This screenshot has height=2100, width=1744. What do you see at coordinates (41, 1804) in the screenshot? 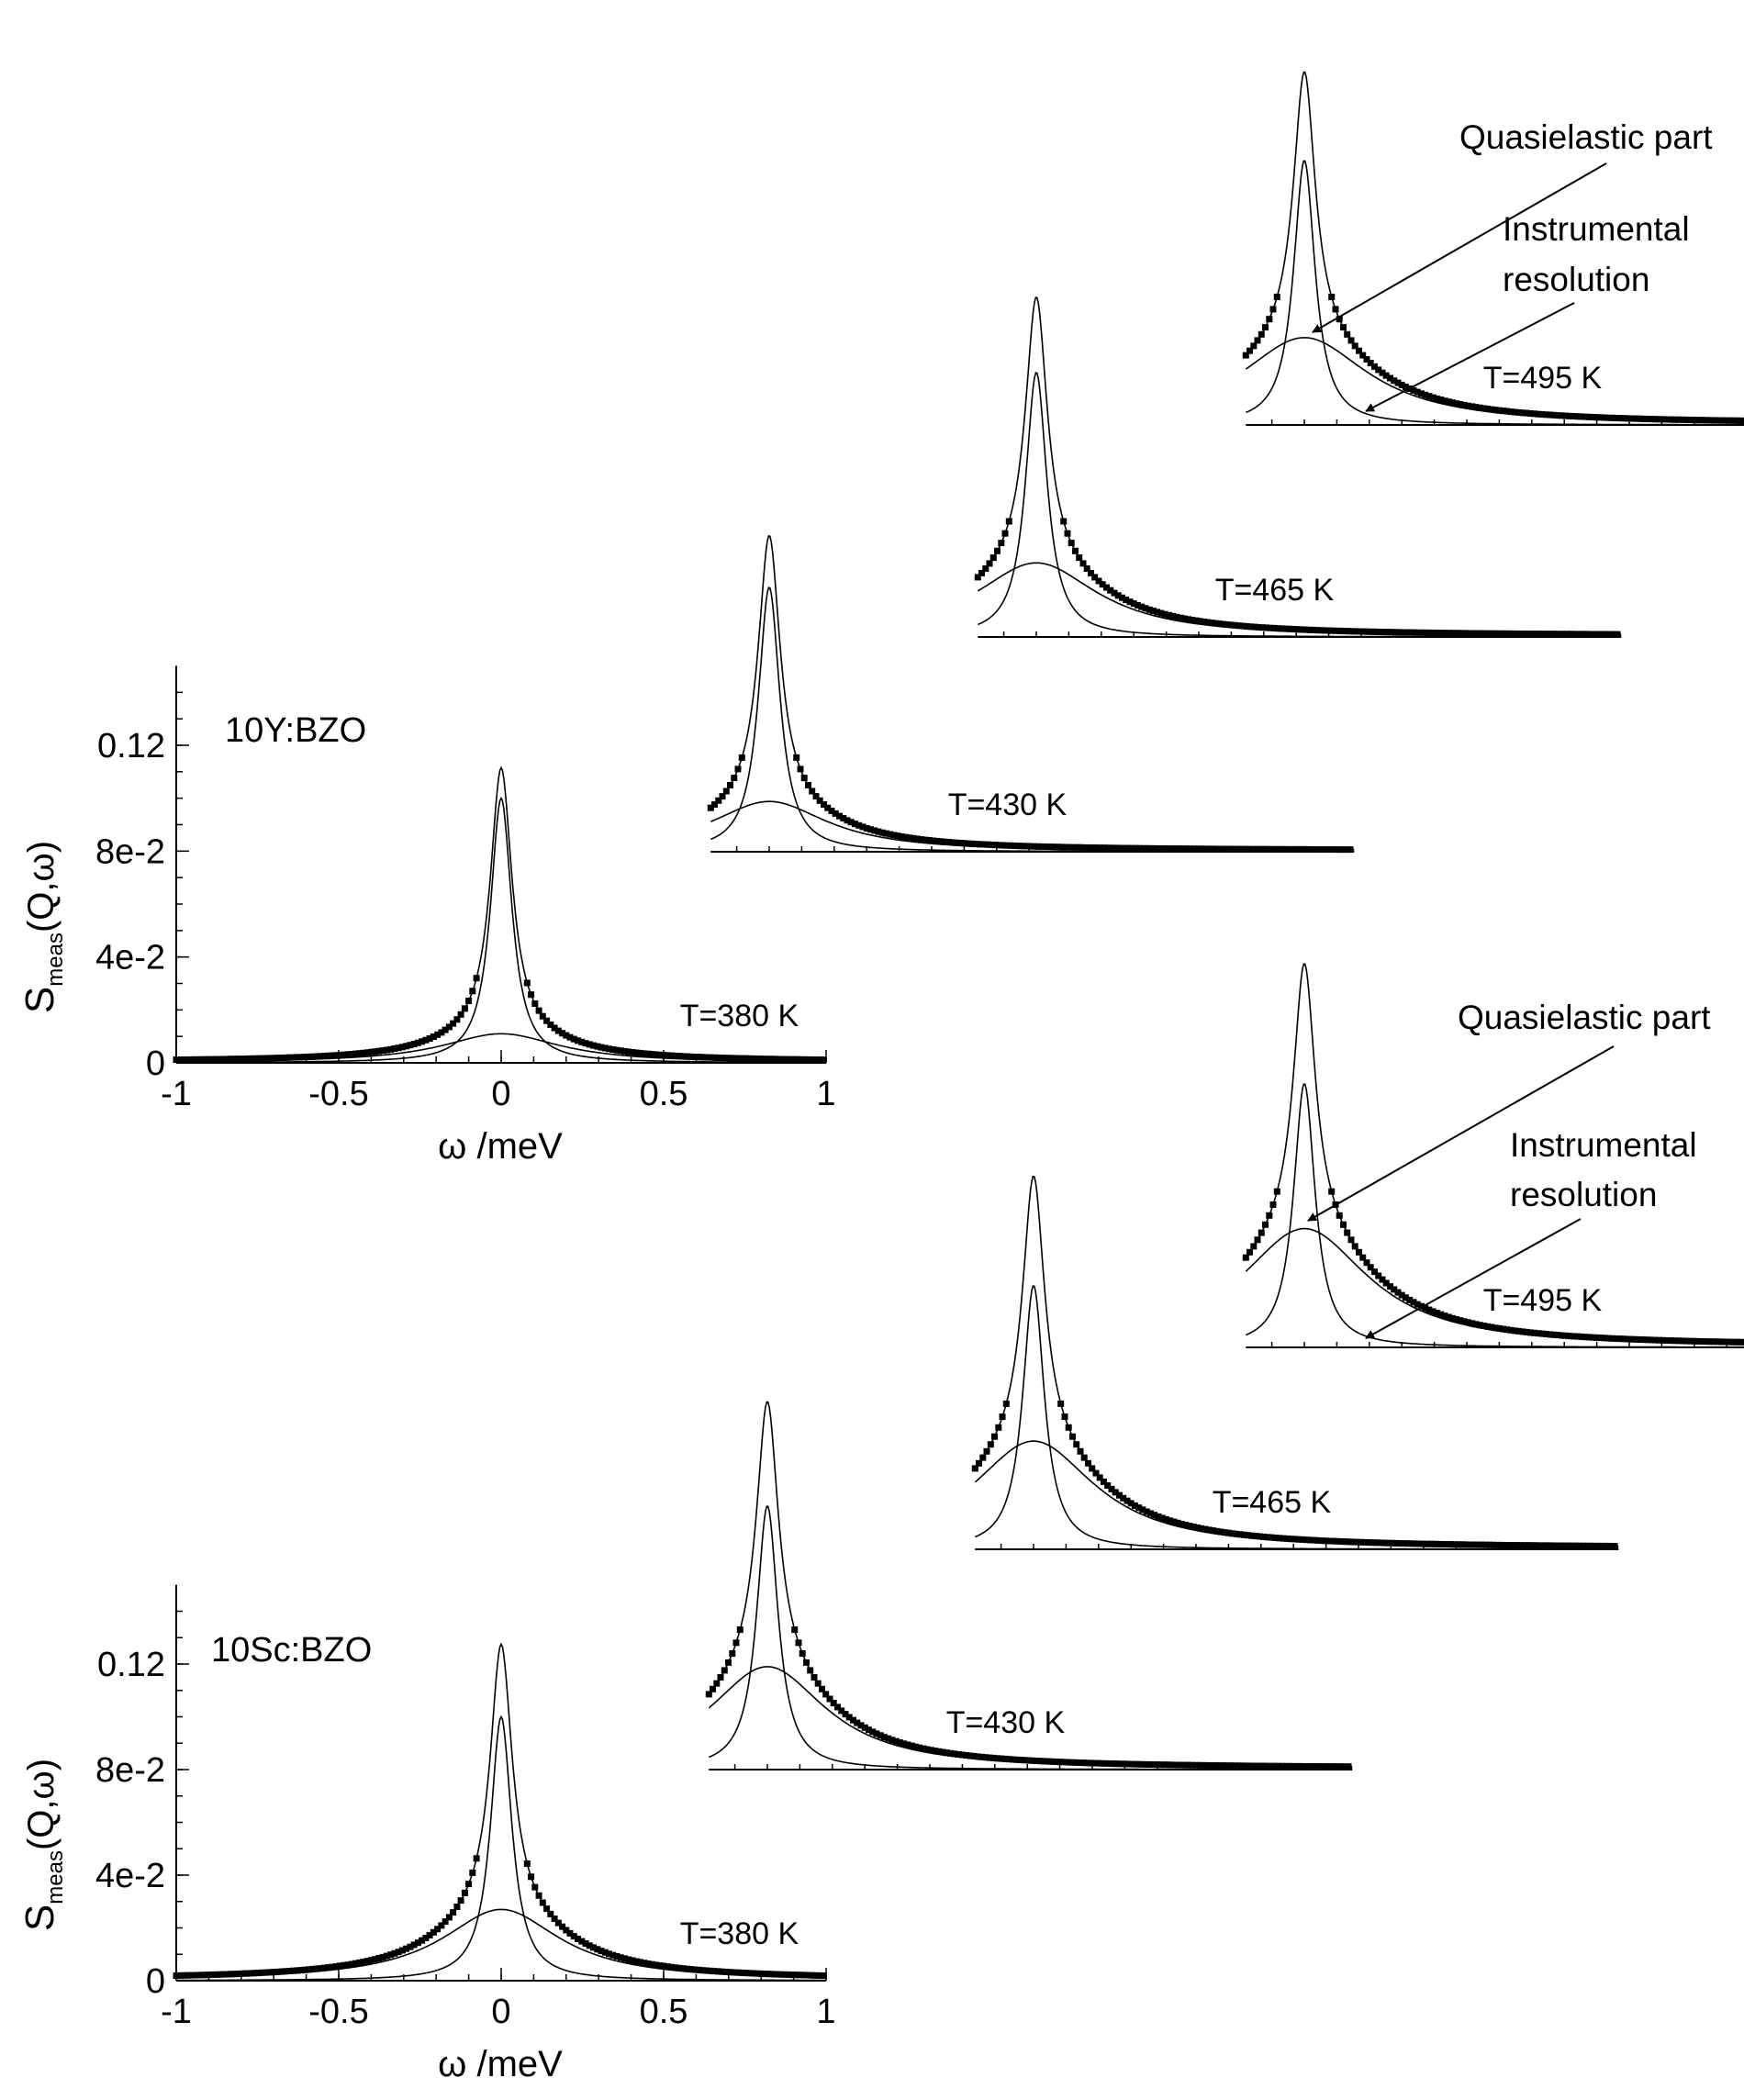
I see `y-axis-title-tail: (Q,ω)` at bounding box center [41, 1804].